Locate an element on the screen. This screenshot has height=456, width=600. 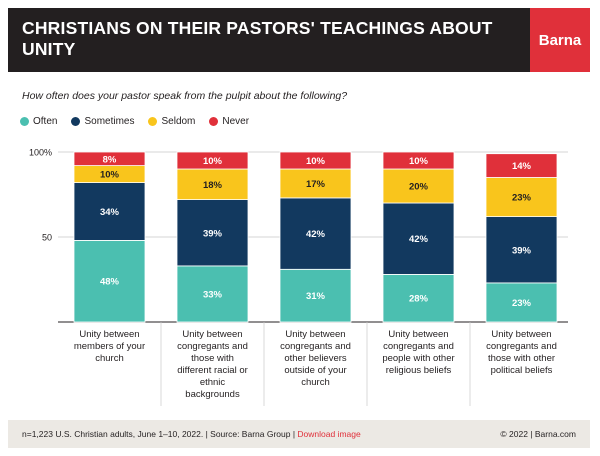
data-label: 31% is located at coordinates (316, 296).